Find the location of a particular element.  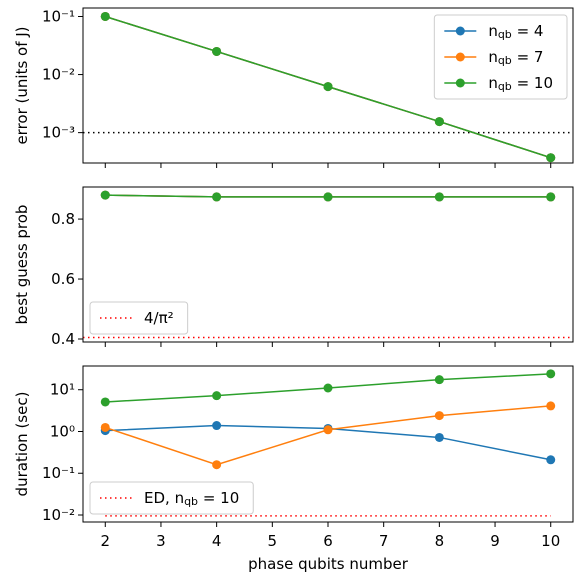

x-tick-label: 3 is located at coordinates (161, 541).